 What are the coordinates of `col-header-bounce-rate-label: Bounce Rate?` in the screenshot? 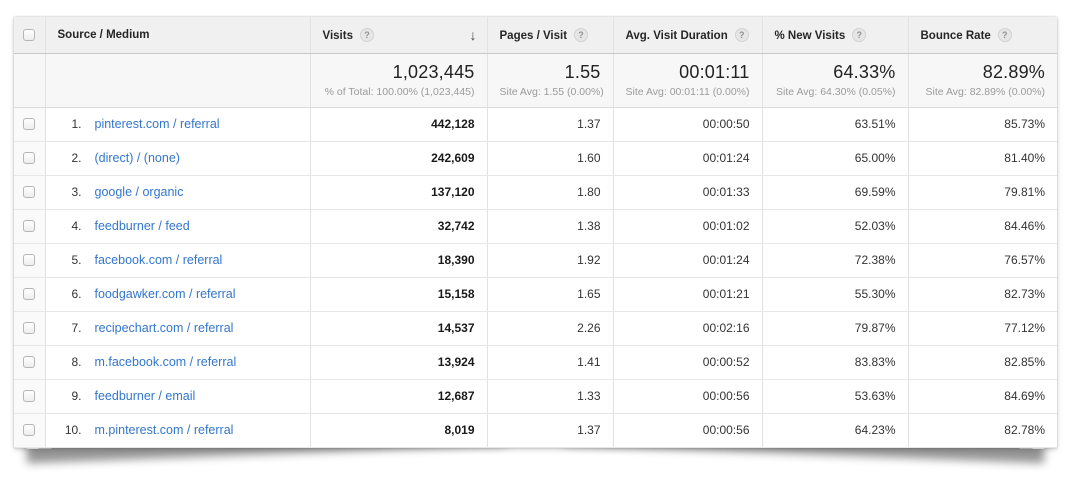 It's located at (966, 34).